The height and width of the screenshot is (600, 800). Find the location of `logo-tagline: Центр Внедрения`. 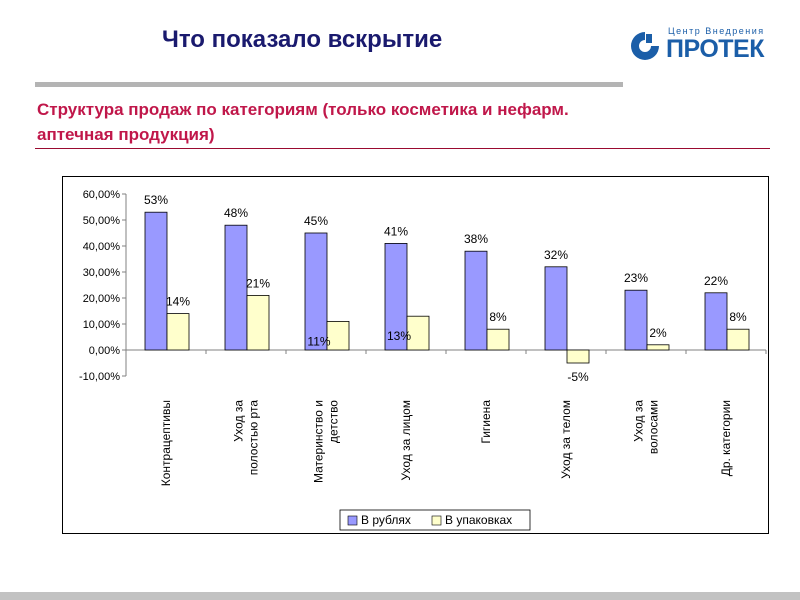

logo-tagline: Центр Внедрения is located at coordinates (716, 31).